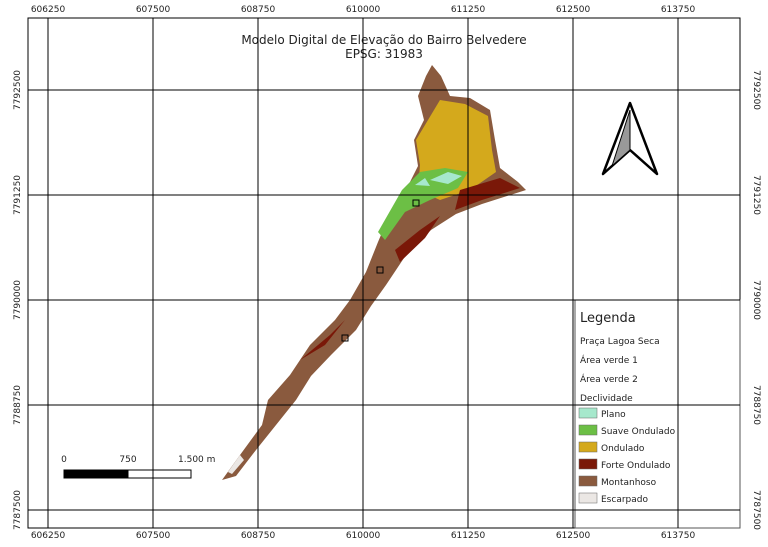 Image resolution: width=768 pixels, height=547 pixels. What do you see at coordinates (630, 138) in the screenshot?
I see `north-arrow` at bounding box center [630, 138].